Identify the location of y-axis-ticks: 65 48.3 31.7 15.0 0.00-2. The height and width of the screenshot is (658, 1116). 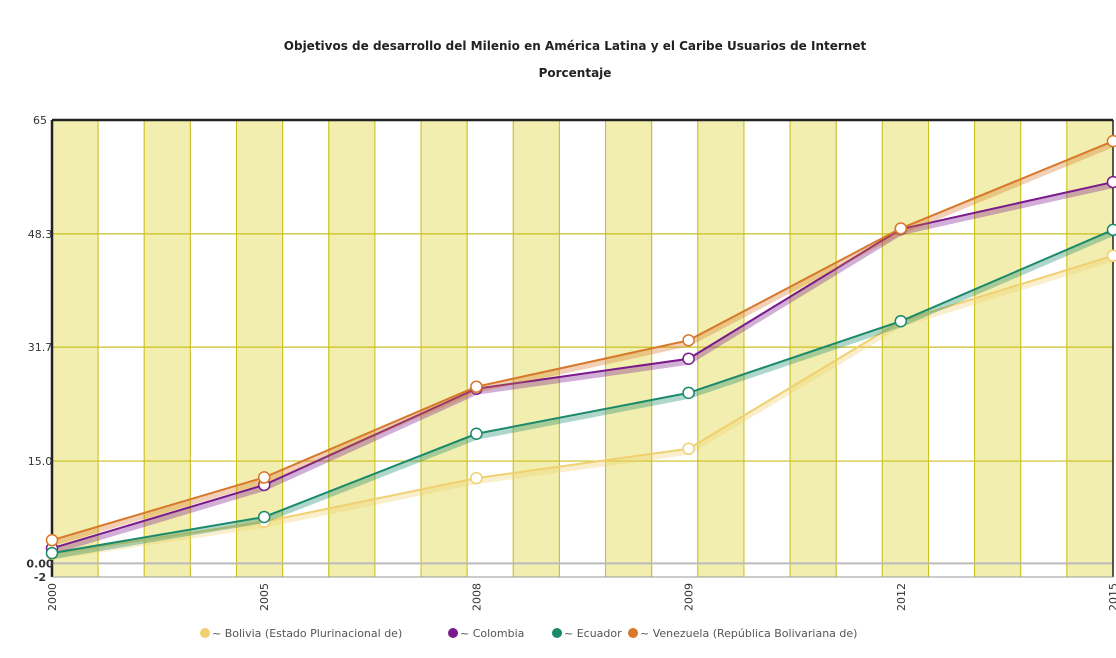
(39, 349).